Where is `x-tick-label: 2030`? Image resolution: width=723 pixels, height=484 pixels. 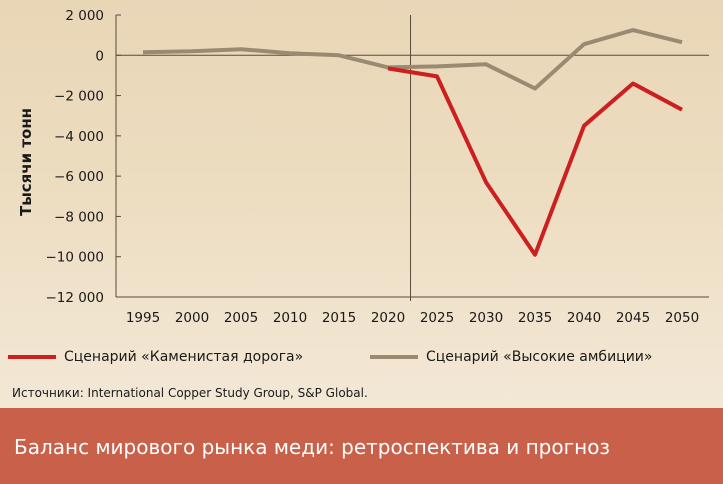 x-tick-label: 2030 is located at coordinates (486, 318).